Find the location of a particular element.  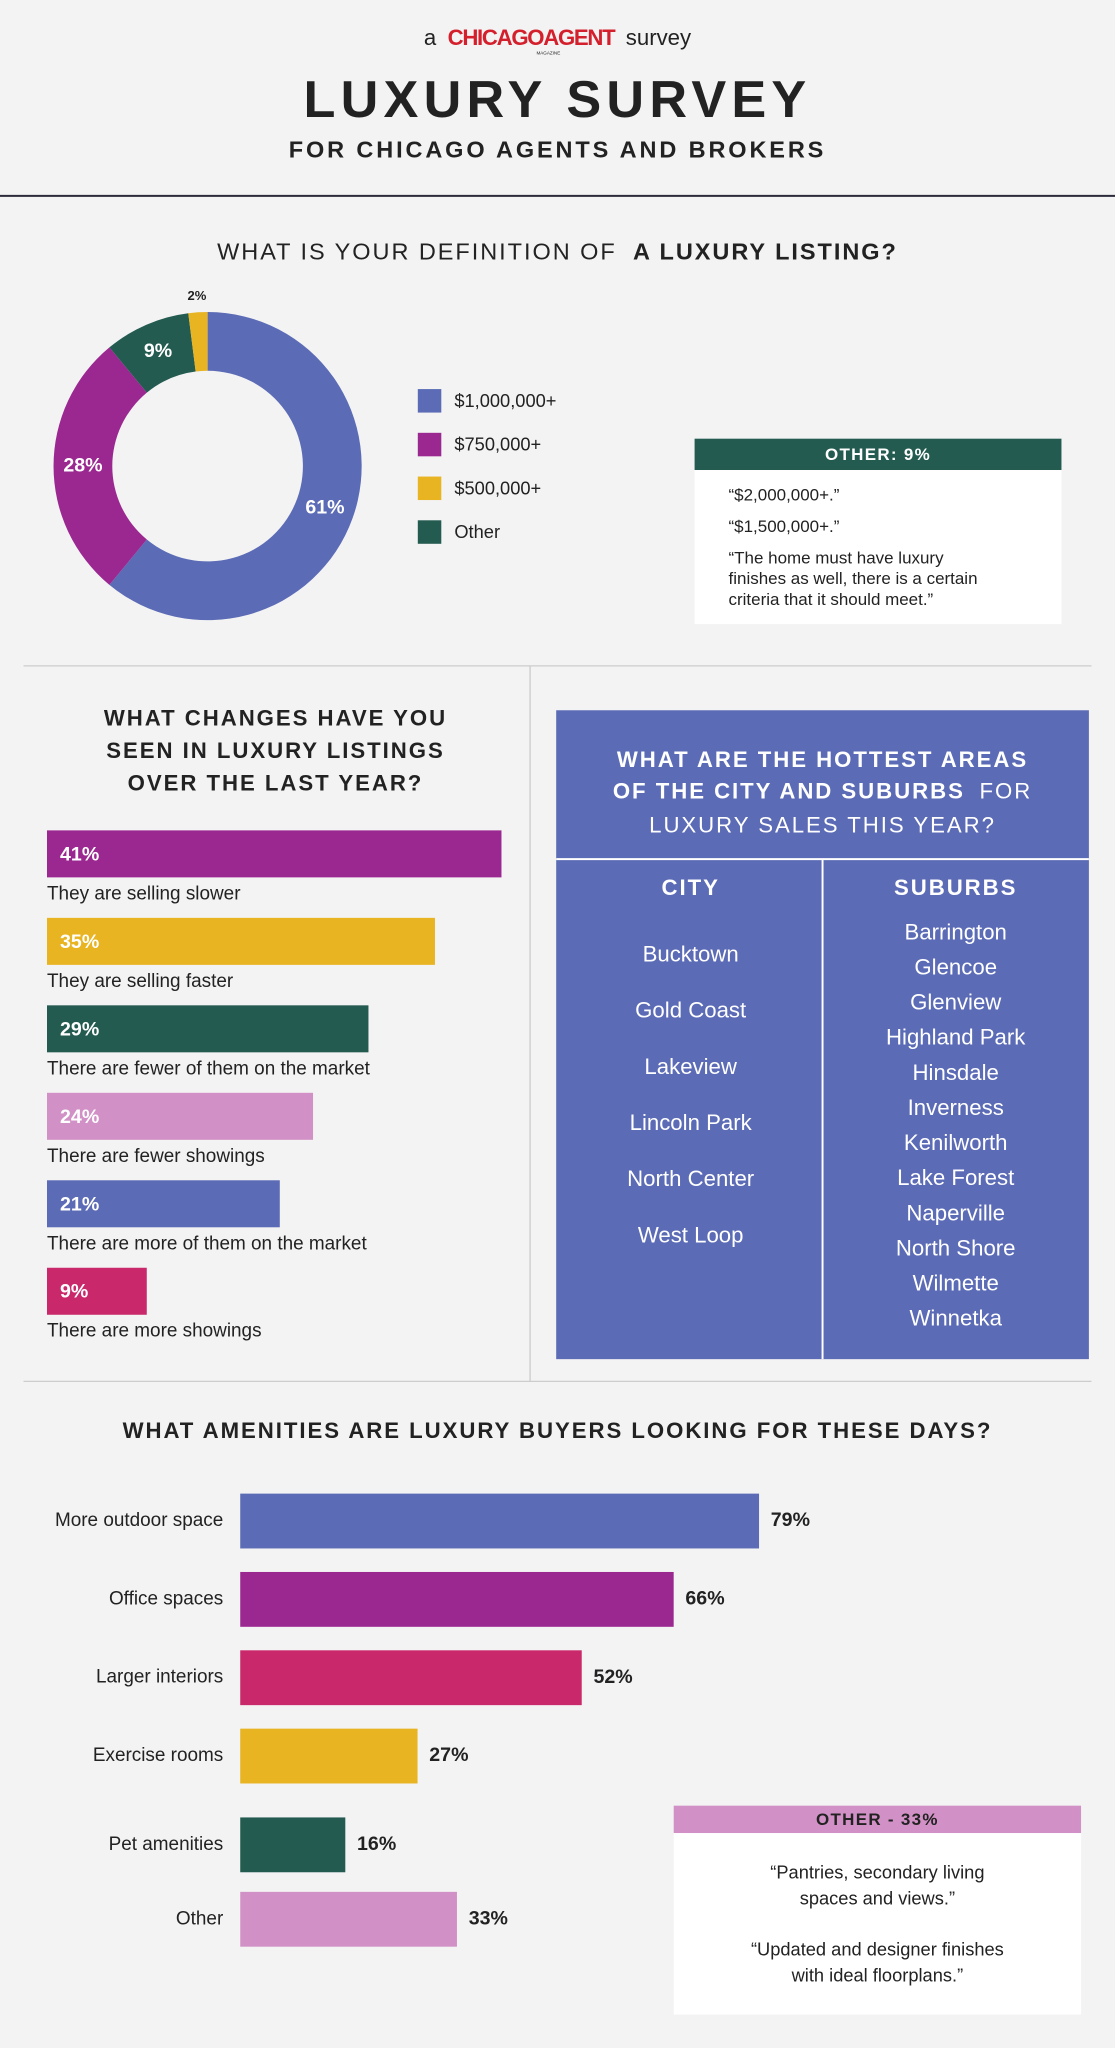

area-name: Naperville is located at coordinates (955, 1212).